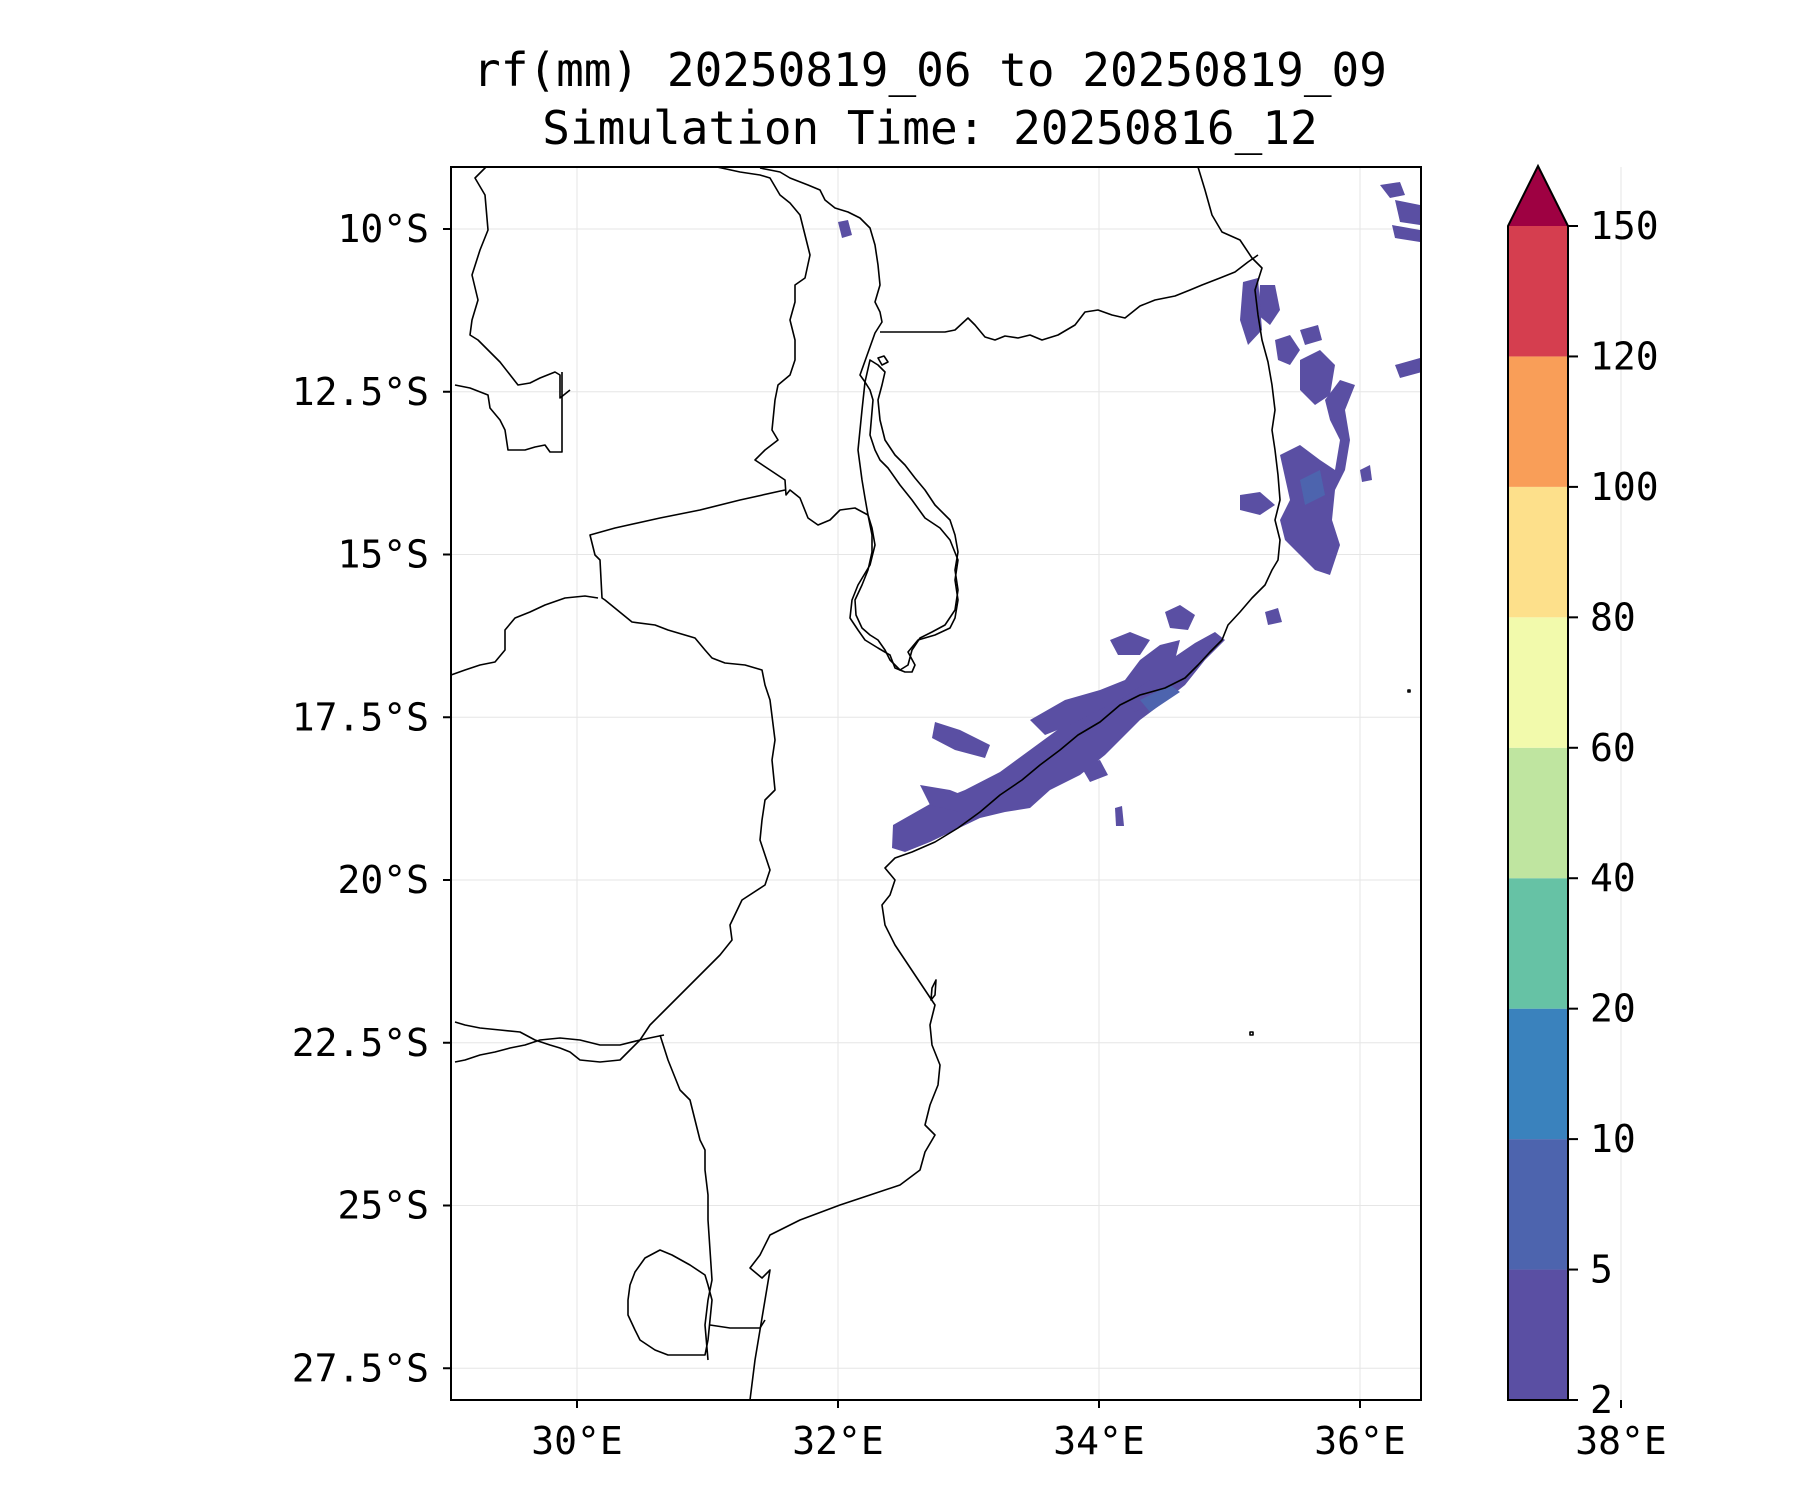 The image size is (1800, 1500). Describe the element at coordinates (930, 70) in the screenshot. I see `chart-title: rf(mm) 20250819_06 to 20250819_09` at that location.